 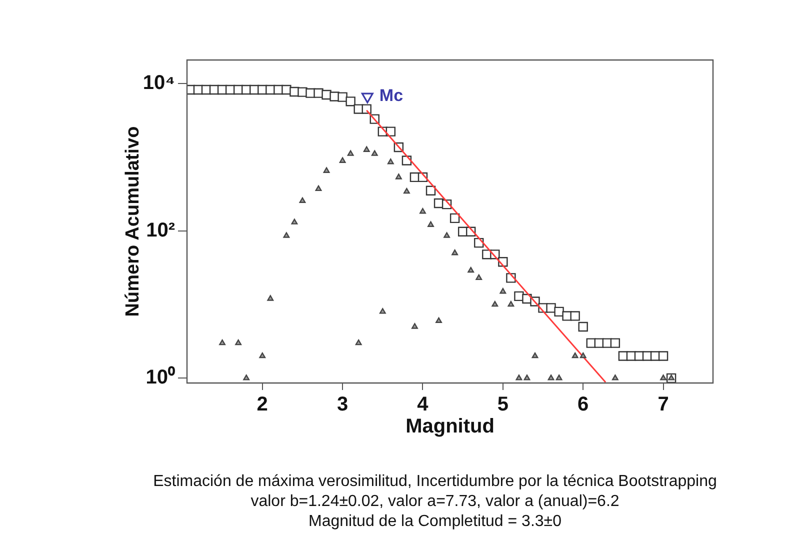 What do you see at coordinates (133, 221) in the screenshot?
I see `y-axis-title: Número Acumulativo` at bounding box center [133, 221].